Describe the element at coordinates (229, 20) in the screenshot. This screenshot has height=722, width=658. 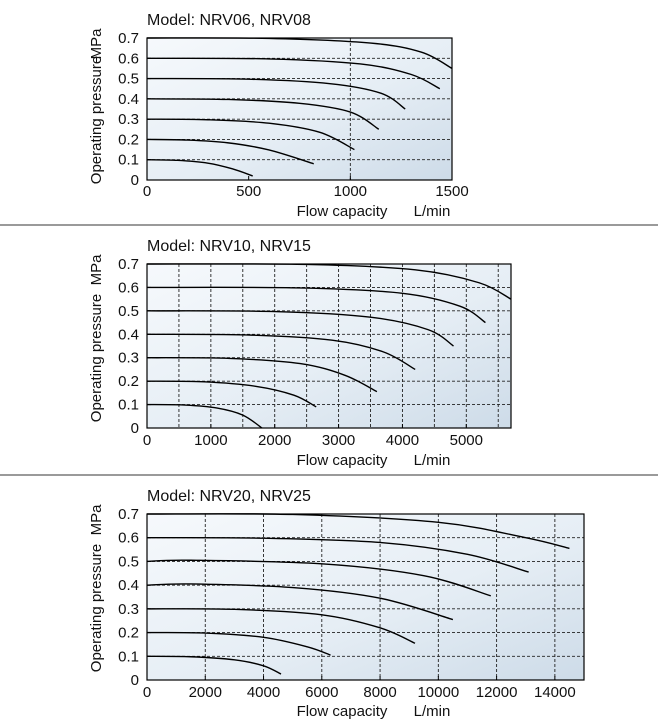
I see `chart-title: Model: NRV06, NRV08` at that location.